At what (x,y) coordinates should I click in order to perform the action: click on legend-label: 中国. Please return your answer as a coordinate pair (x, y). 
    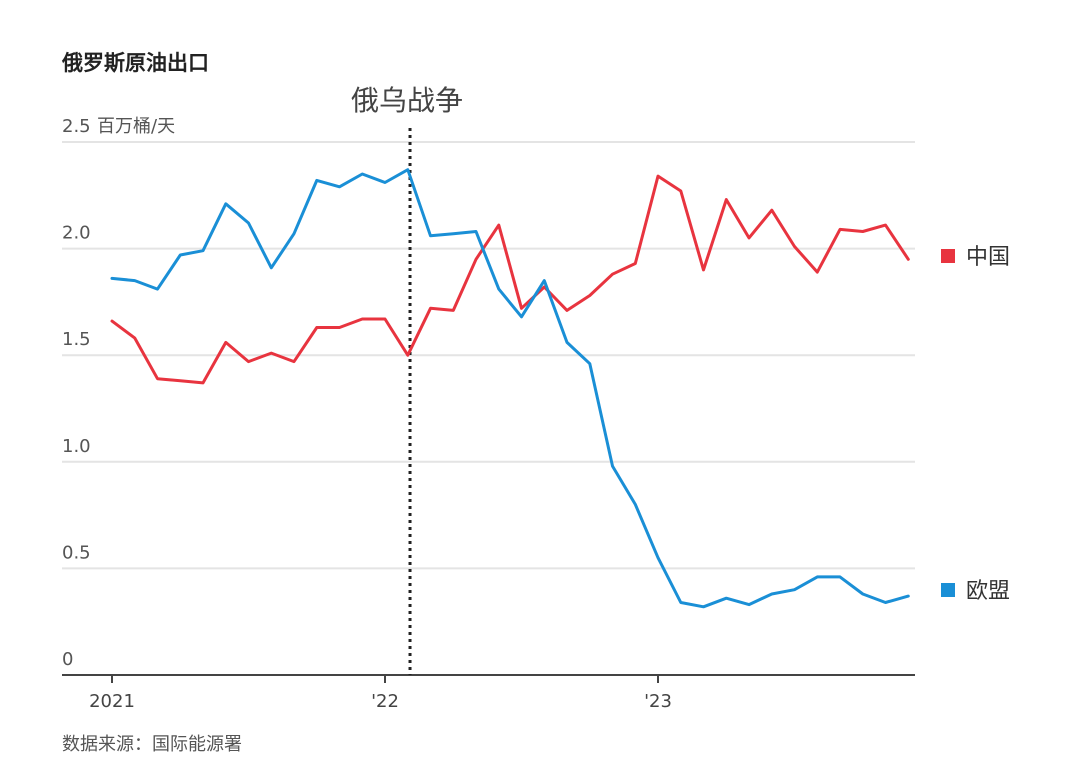
    Looking at the image, I should click on (988, 257).